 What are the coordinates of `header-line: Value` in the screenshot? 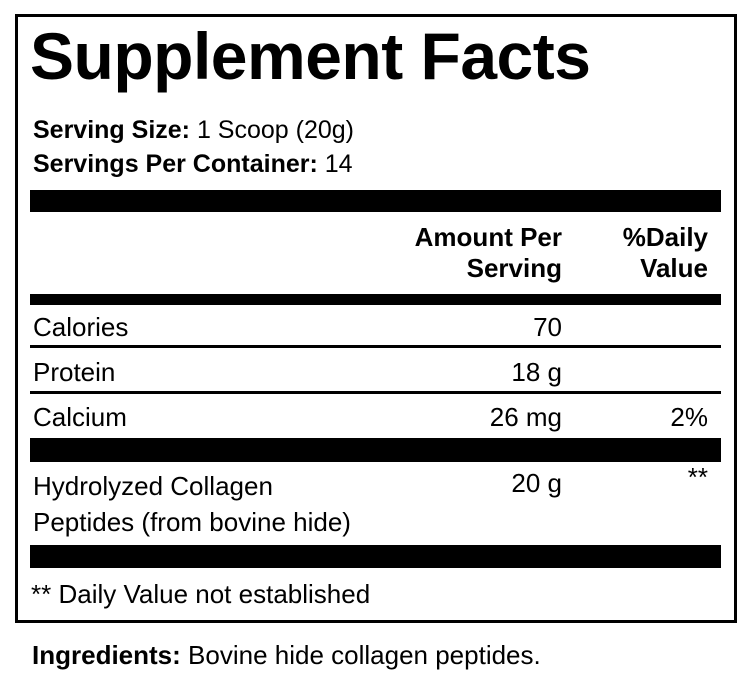 It's located at (674, 268).